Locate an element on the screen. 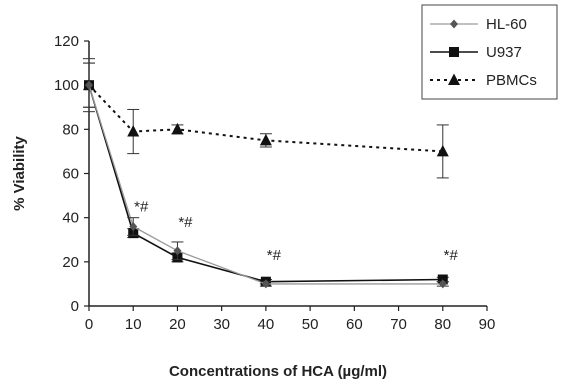 This screenshot has height=387, width=564. legend: HL-60 U937 PBMCs is located at coordinates (489, 52).